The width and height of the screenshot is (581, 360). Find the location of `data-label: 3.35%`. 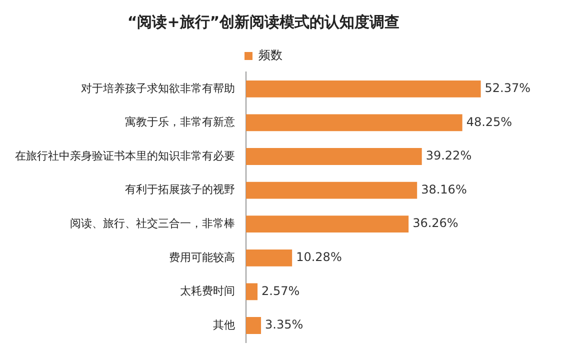

data-label: 3.35% is located at coordinates (284, 325).